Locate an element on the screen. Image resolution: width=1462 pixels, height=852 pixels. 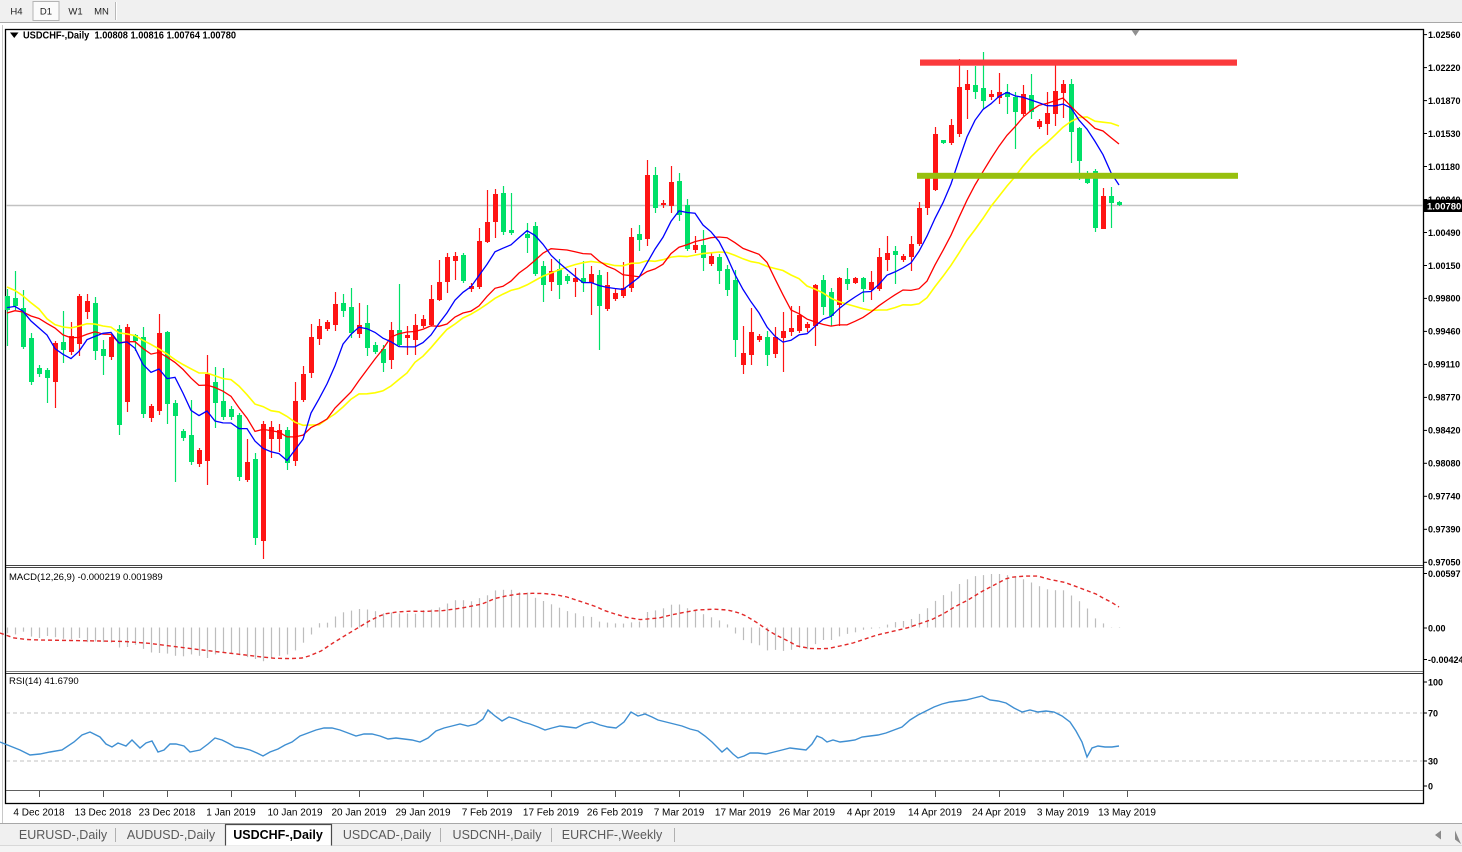
svg-text: EURUSD-,Daily is located at coordinates (63, 835).